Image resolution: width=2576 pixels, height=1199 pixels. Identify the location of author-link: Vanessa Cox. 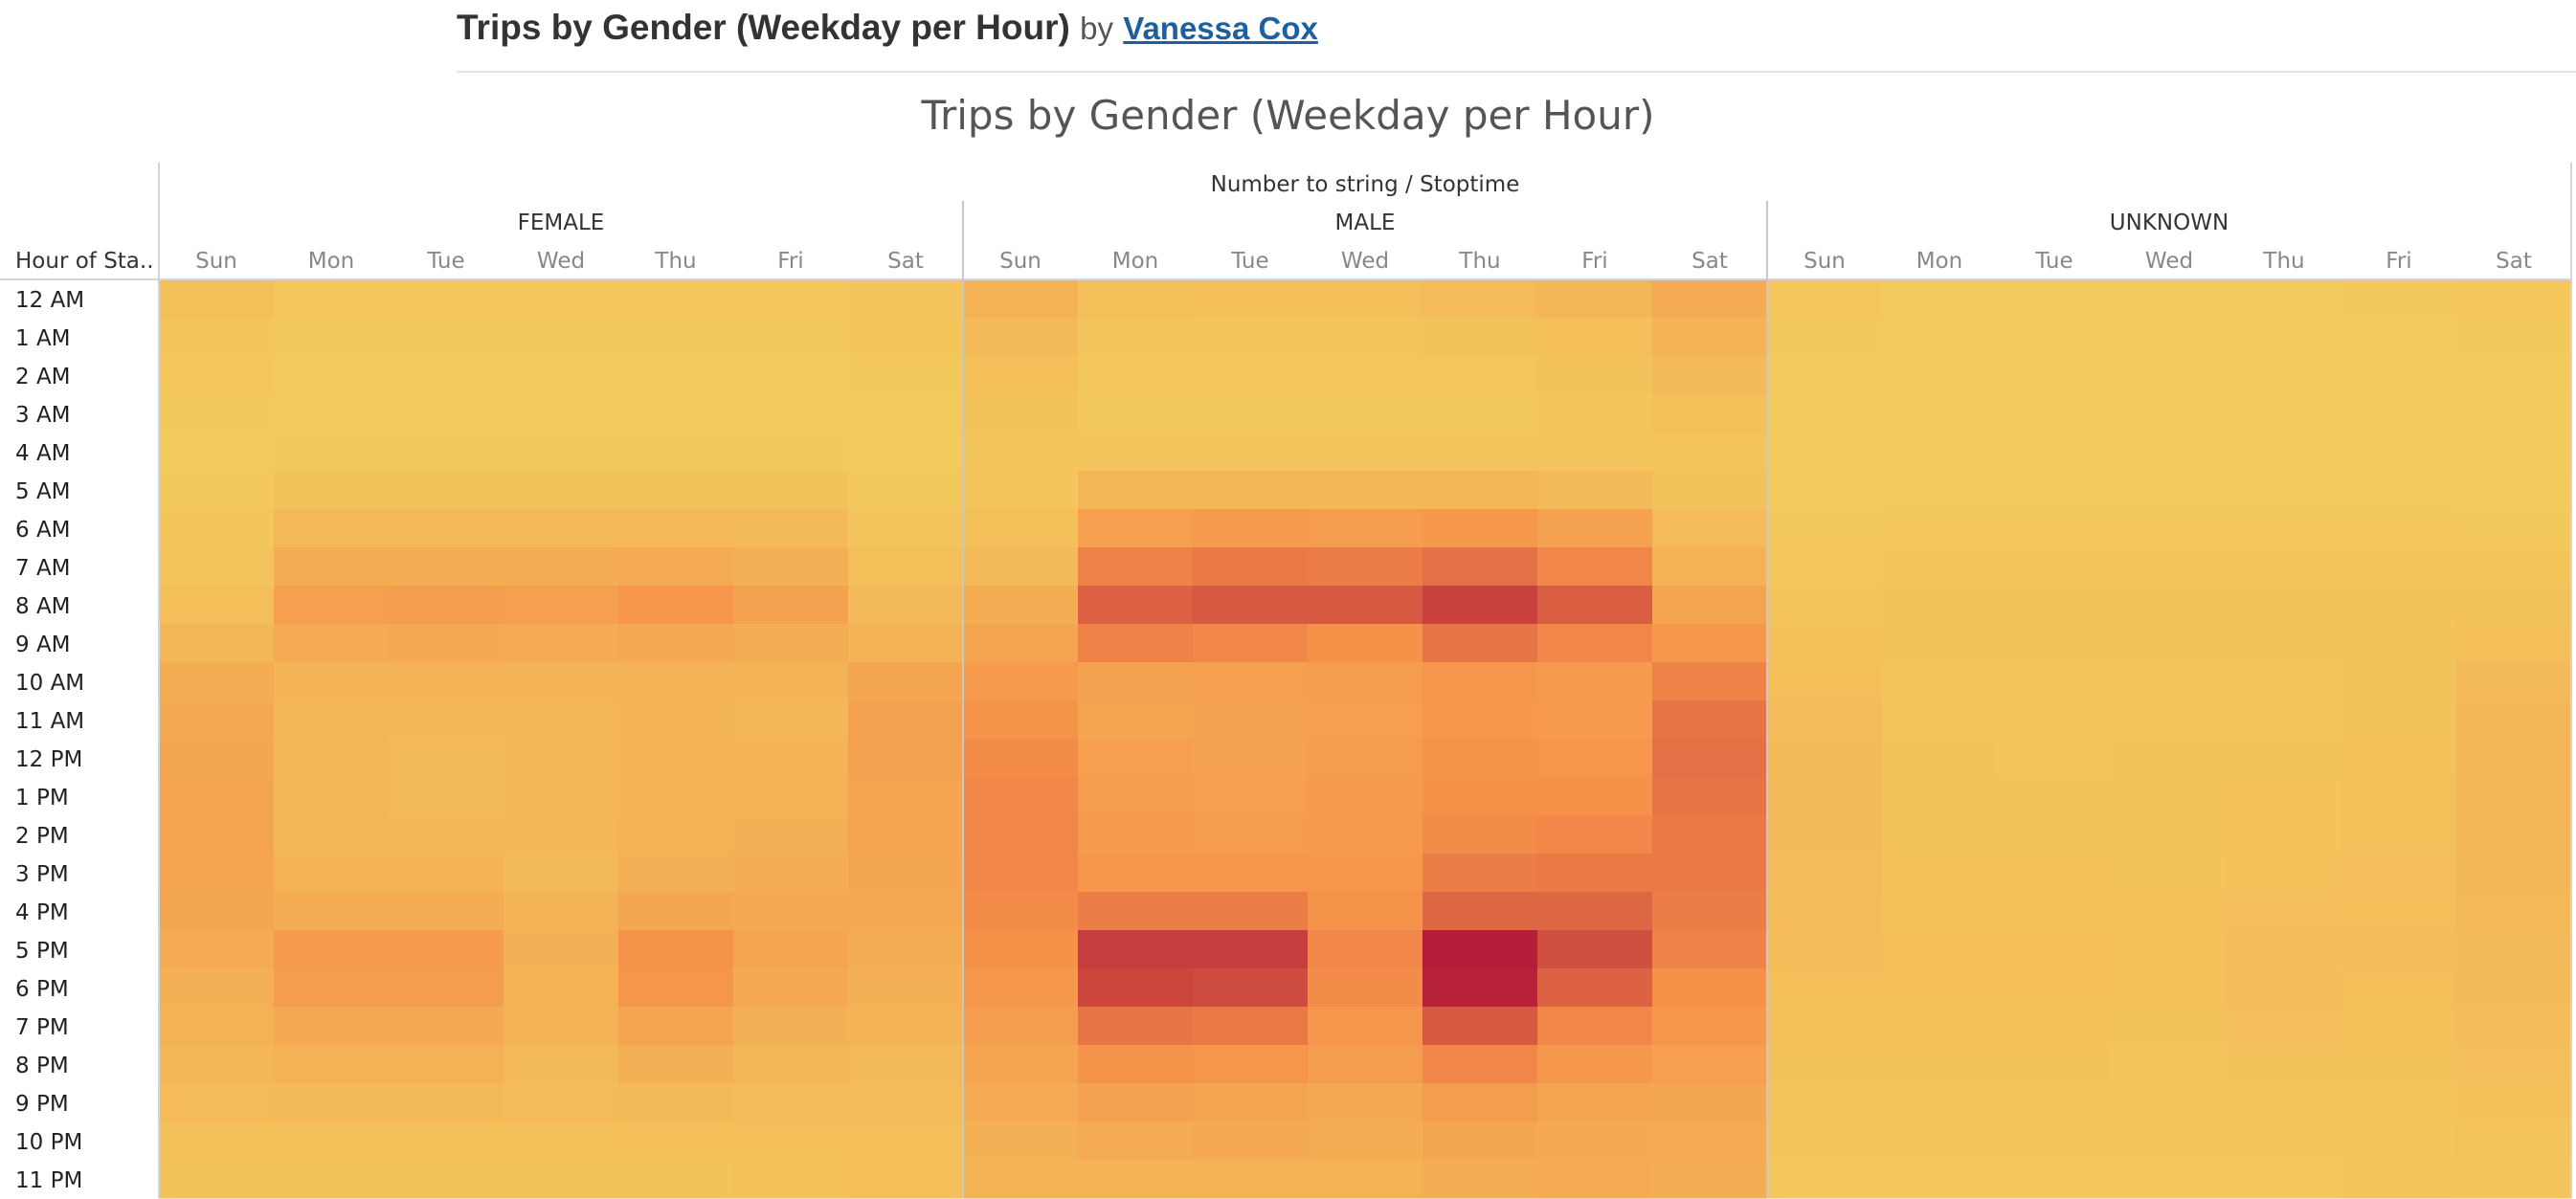
(1220, 28).